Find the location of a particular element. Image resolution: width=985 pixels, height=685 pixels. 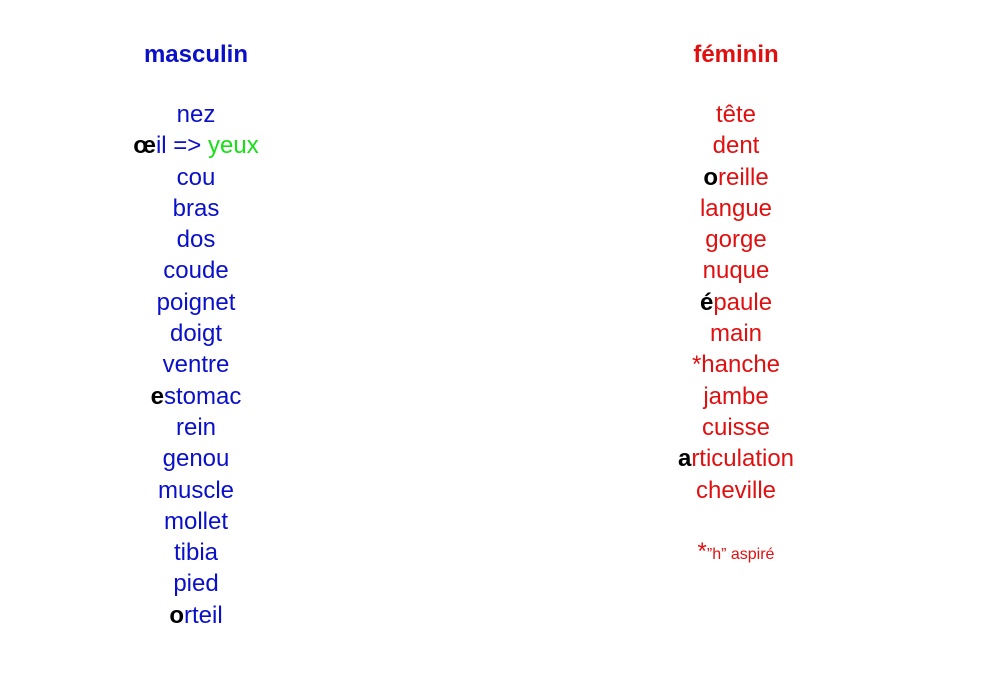

word-text: il => is located at coordinates (178, 146).